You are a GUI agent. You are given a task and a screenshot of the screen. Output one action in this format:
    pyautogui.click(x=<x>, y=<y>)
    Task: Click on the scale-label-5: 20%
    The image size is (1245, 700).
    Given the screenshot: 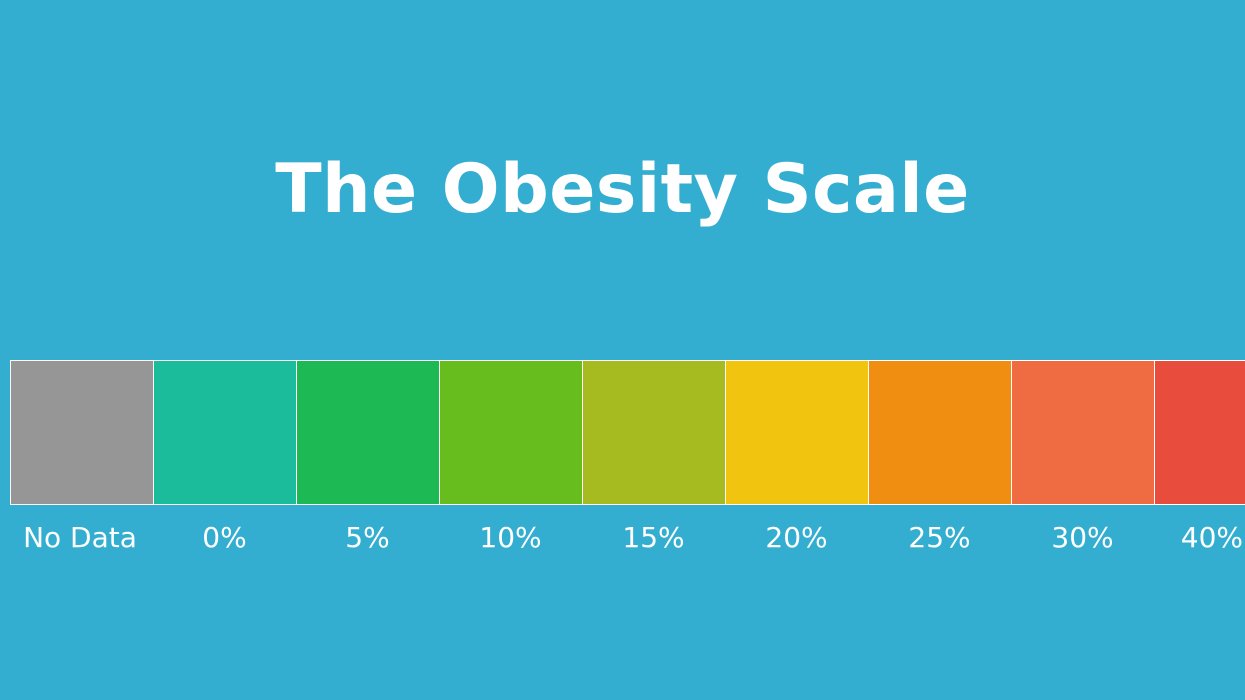 What is the action you would take?
    pyautogui.click(x=796, y=537)
    